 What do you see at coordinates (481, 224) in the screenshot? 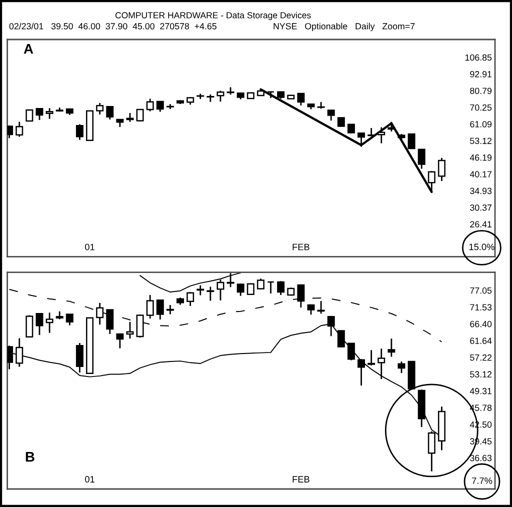
I see `y-tick-label: 26.41` at bounding box center [481, 224].